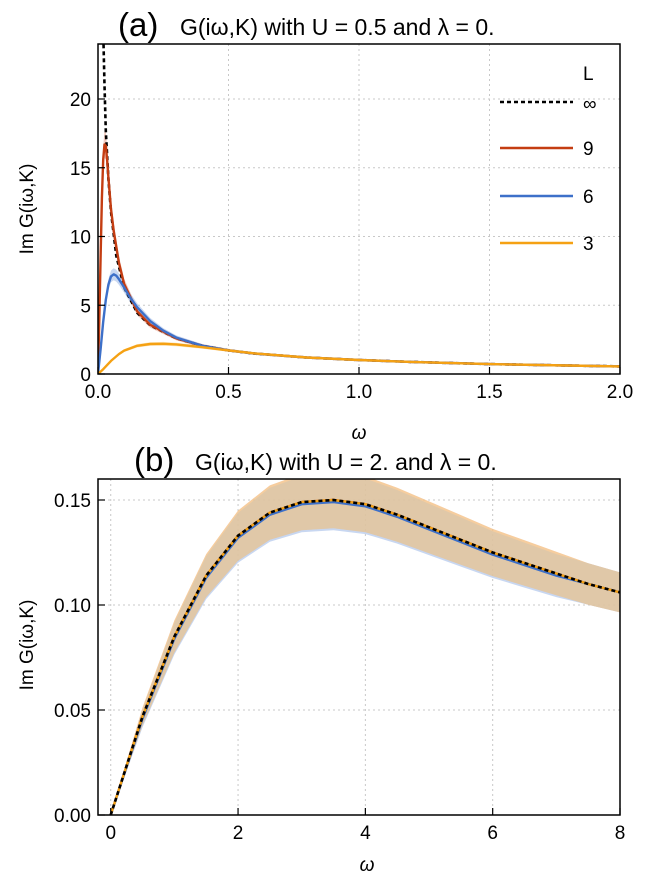 The height and width of the screenshot is (882, 651). Describe the element at coordinates (365, 833) in the screenshot. I see `xtick-label-b-2: 4` at that location.